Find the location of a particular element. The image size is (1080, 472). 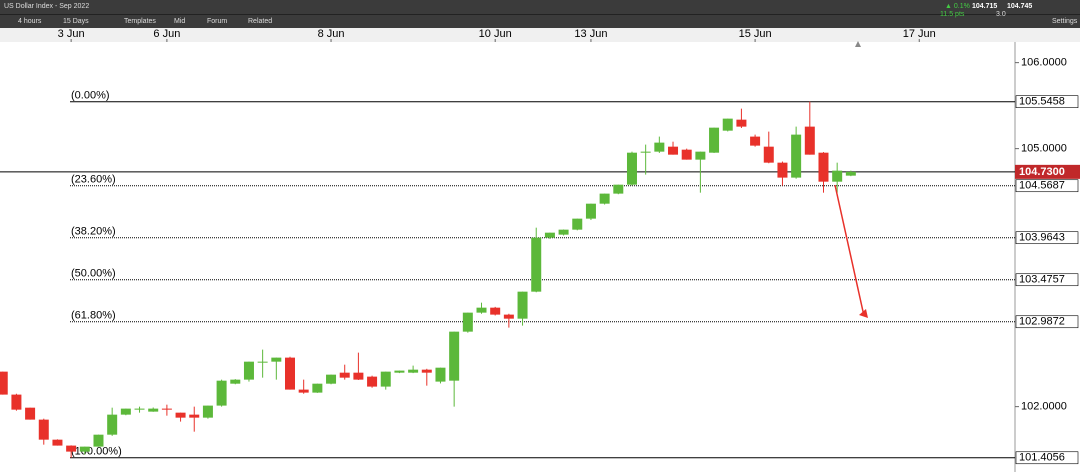

fib-price: 103.9643 is located at coordinates (1042, 238).